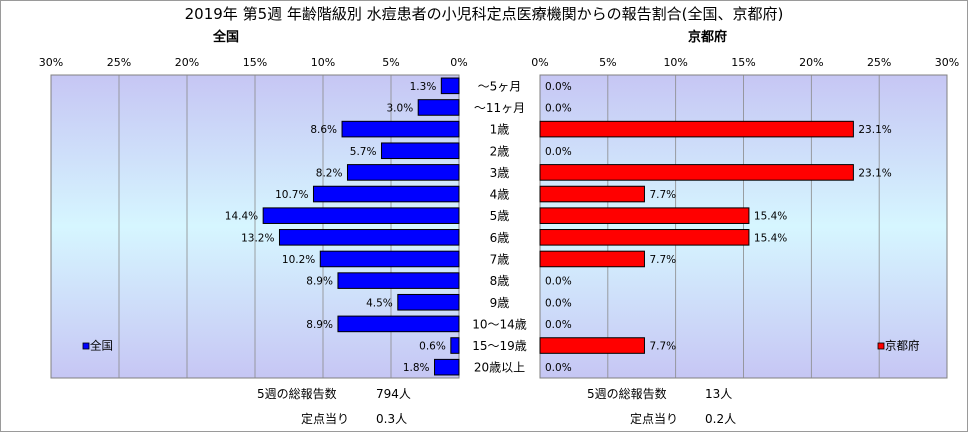 This screenshot has width=968, height=432. I want to click on national-tick-label: 15%, so click(255, 62).